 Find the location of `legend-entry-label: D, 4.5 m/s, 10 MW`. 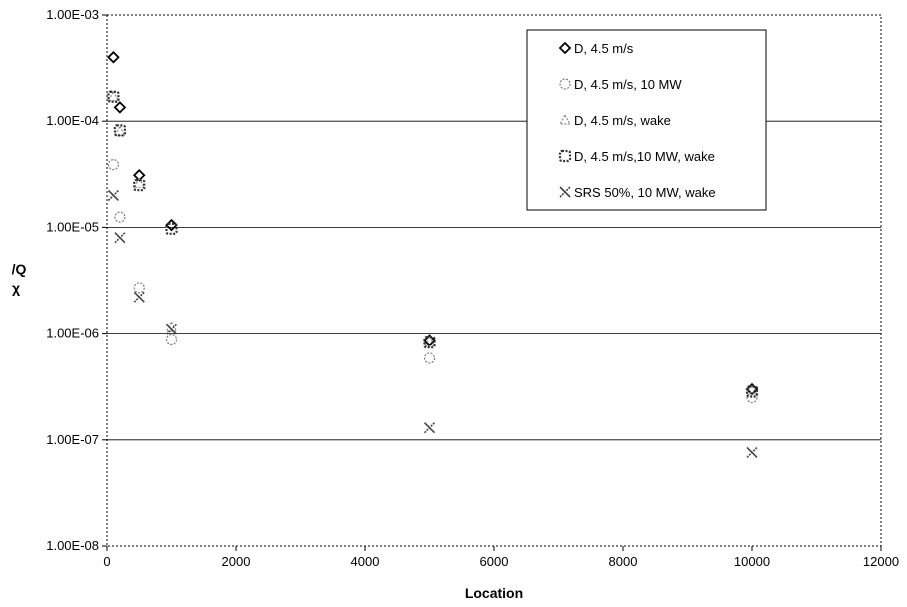

legend-entry-label: D, 4.5 m/s, 10 MW is located at coordinates (628, 84).